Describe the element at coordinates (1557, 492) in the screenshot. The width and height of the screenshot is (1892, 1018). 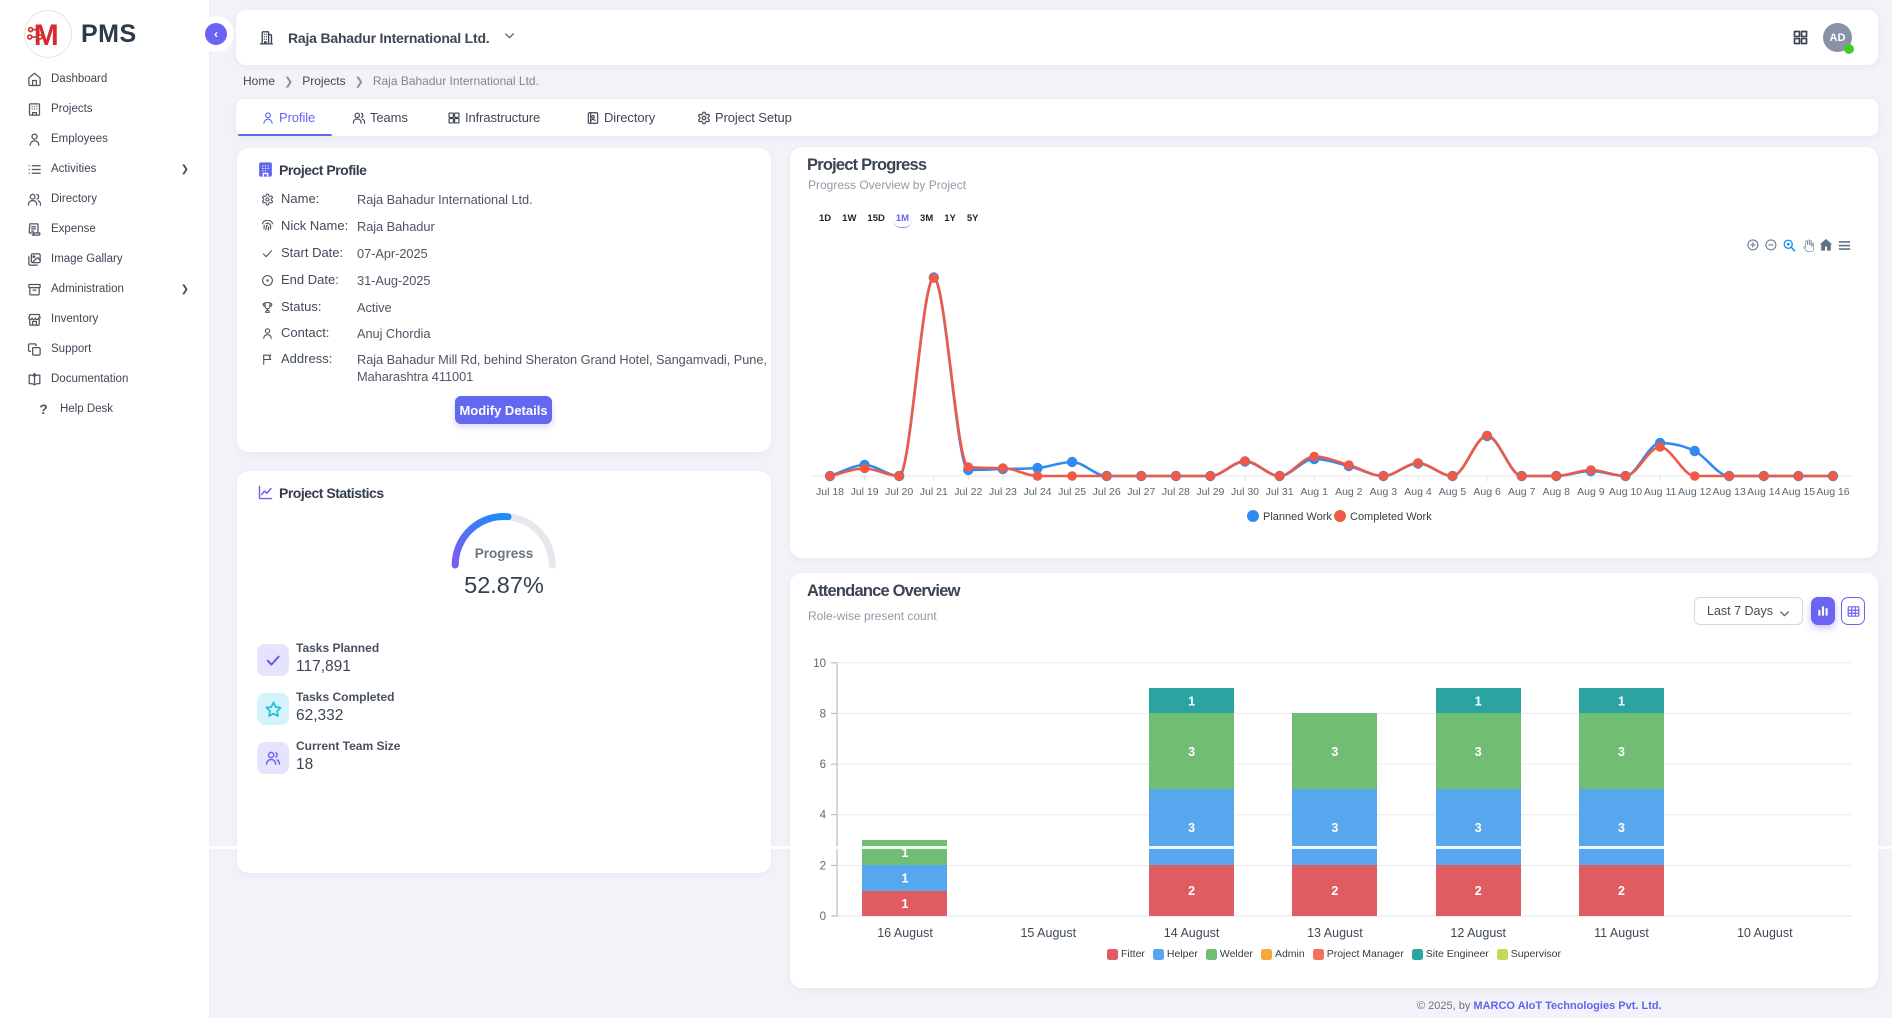
I see `svg-text: Aug 8` at that location.